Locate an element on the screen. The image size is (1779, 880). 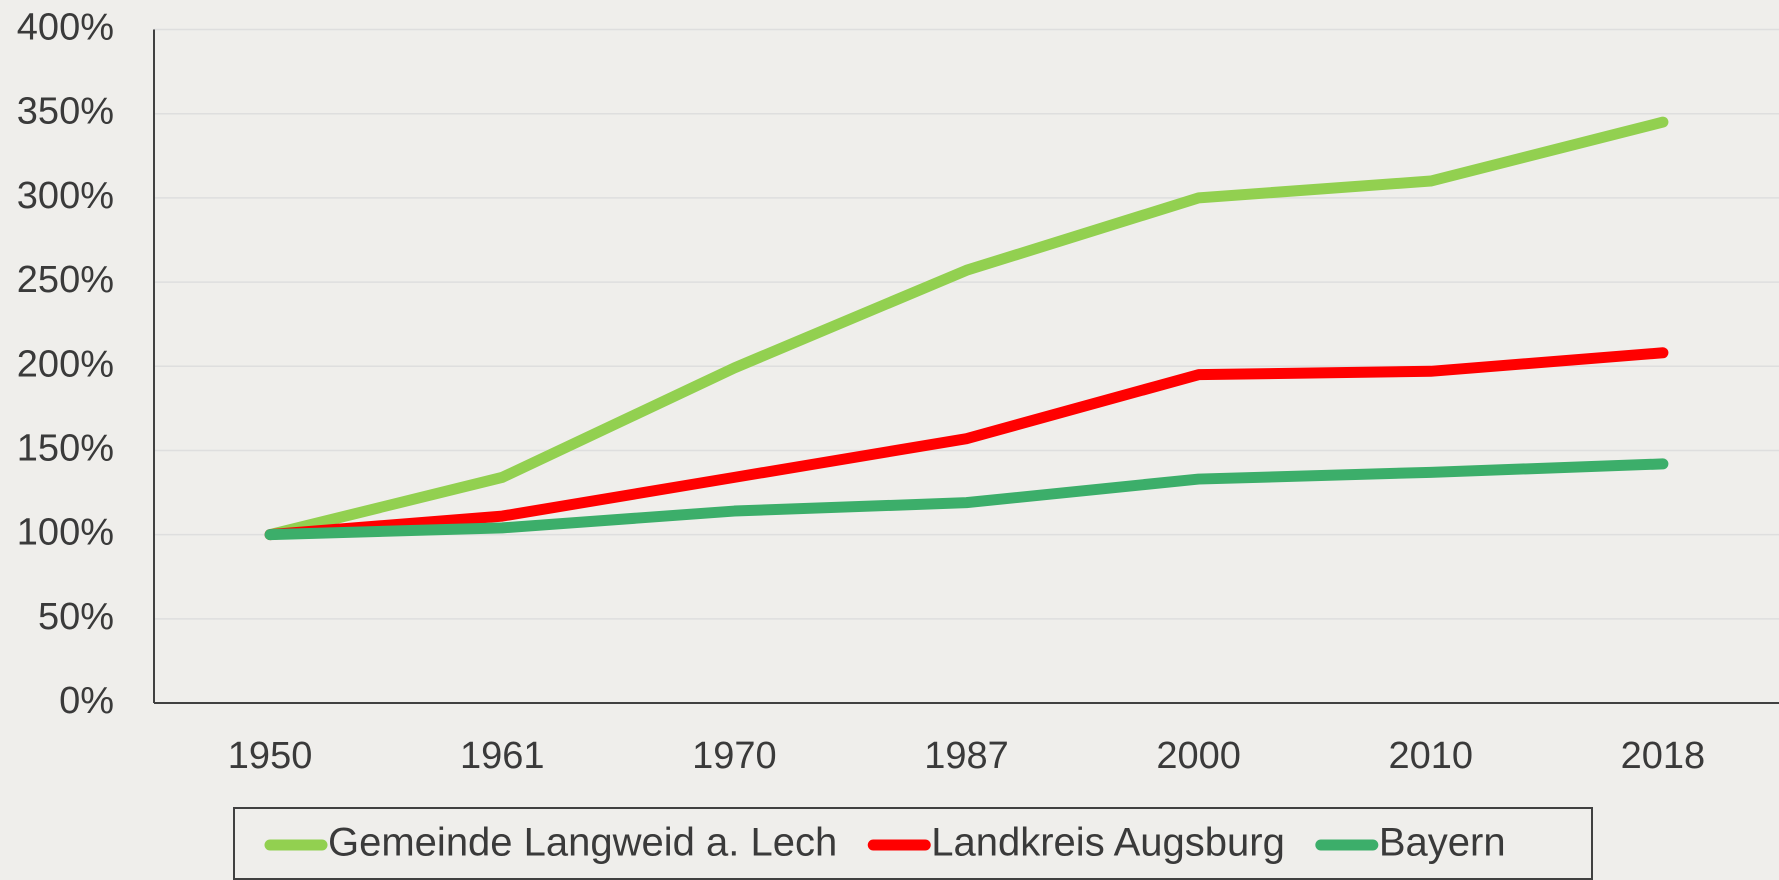
x-tick-label: 2018 is located at coordinates (1663, 756).